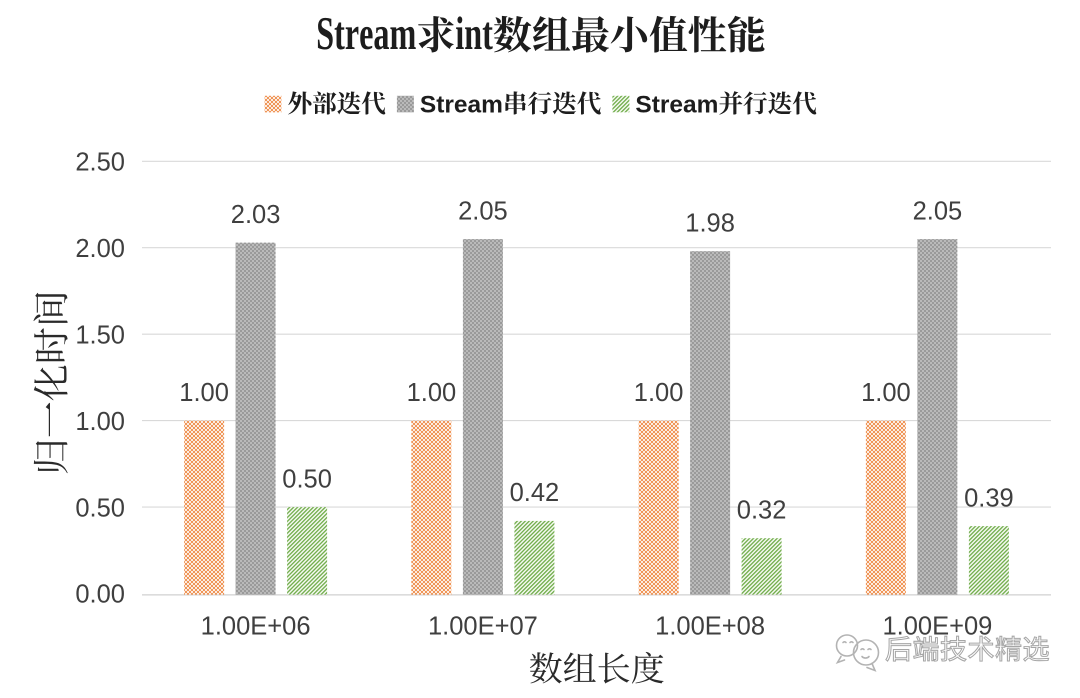  What do you see at coordinates (710, 223) in the screenshot?
I see `svg-text: 1.98` at bounding box center [710, 223].